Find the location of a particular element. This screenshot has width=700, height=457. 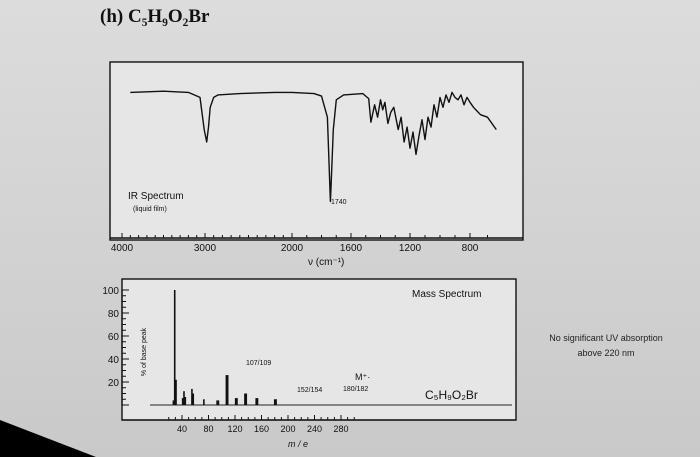

ms-label-152-154: 152/154 is located at coordinates (309, 390).